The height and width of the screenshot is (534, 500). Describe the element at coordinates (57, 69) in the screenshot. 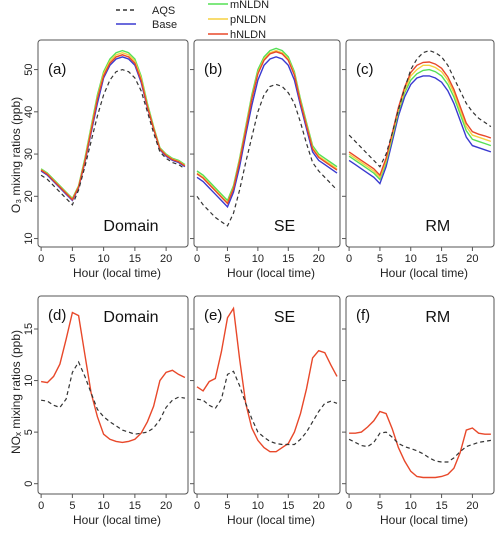

I see `panel-letter: (a)` at that location.